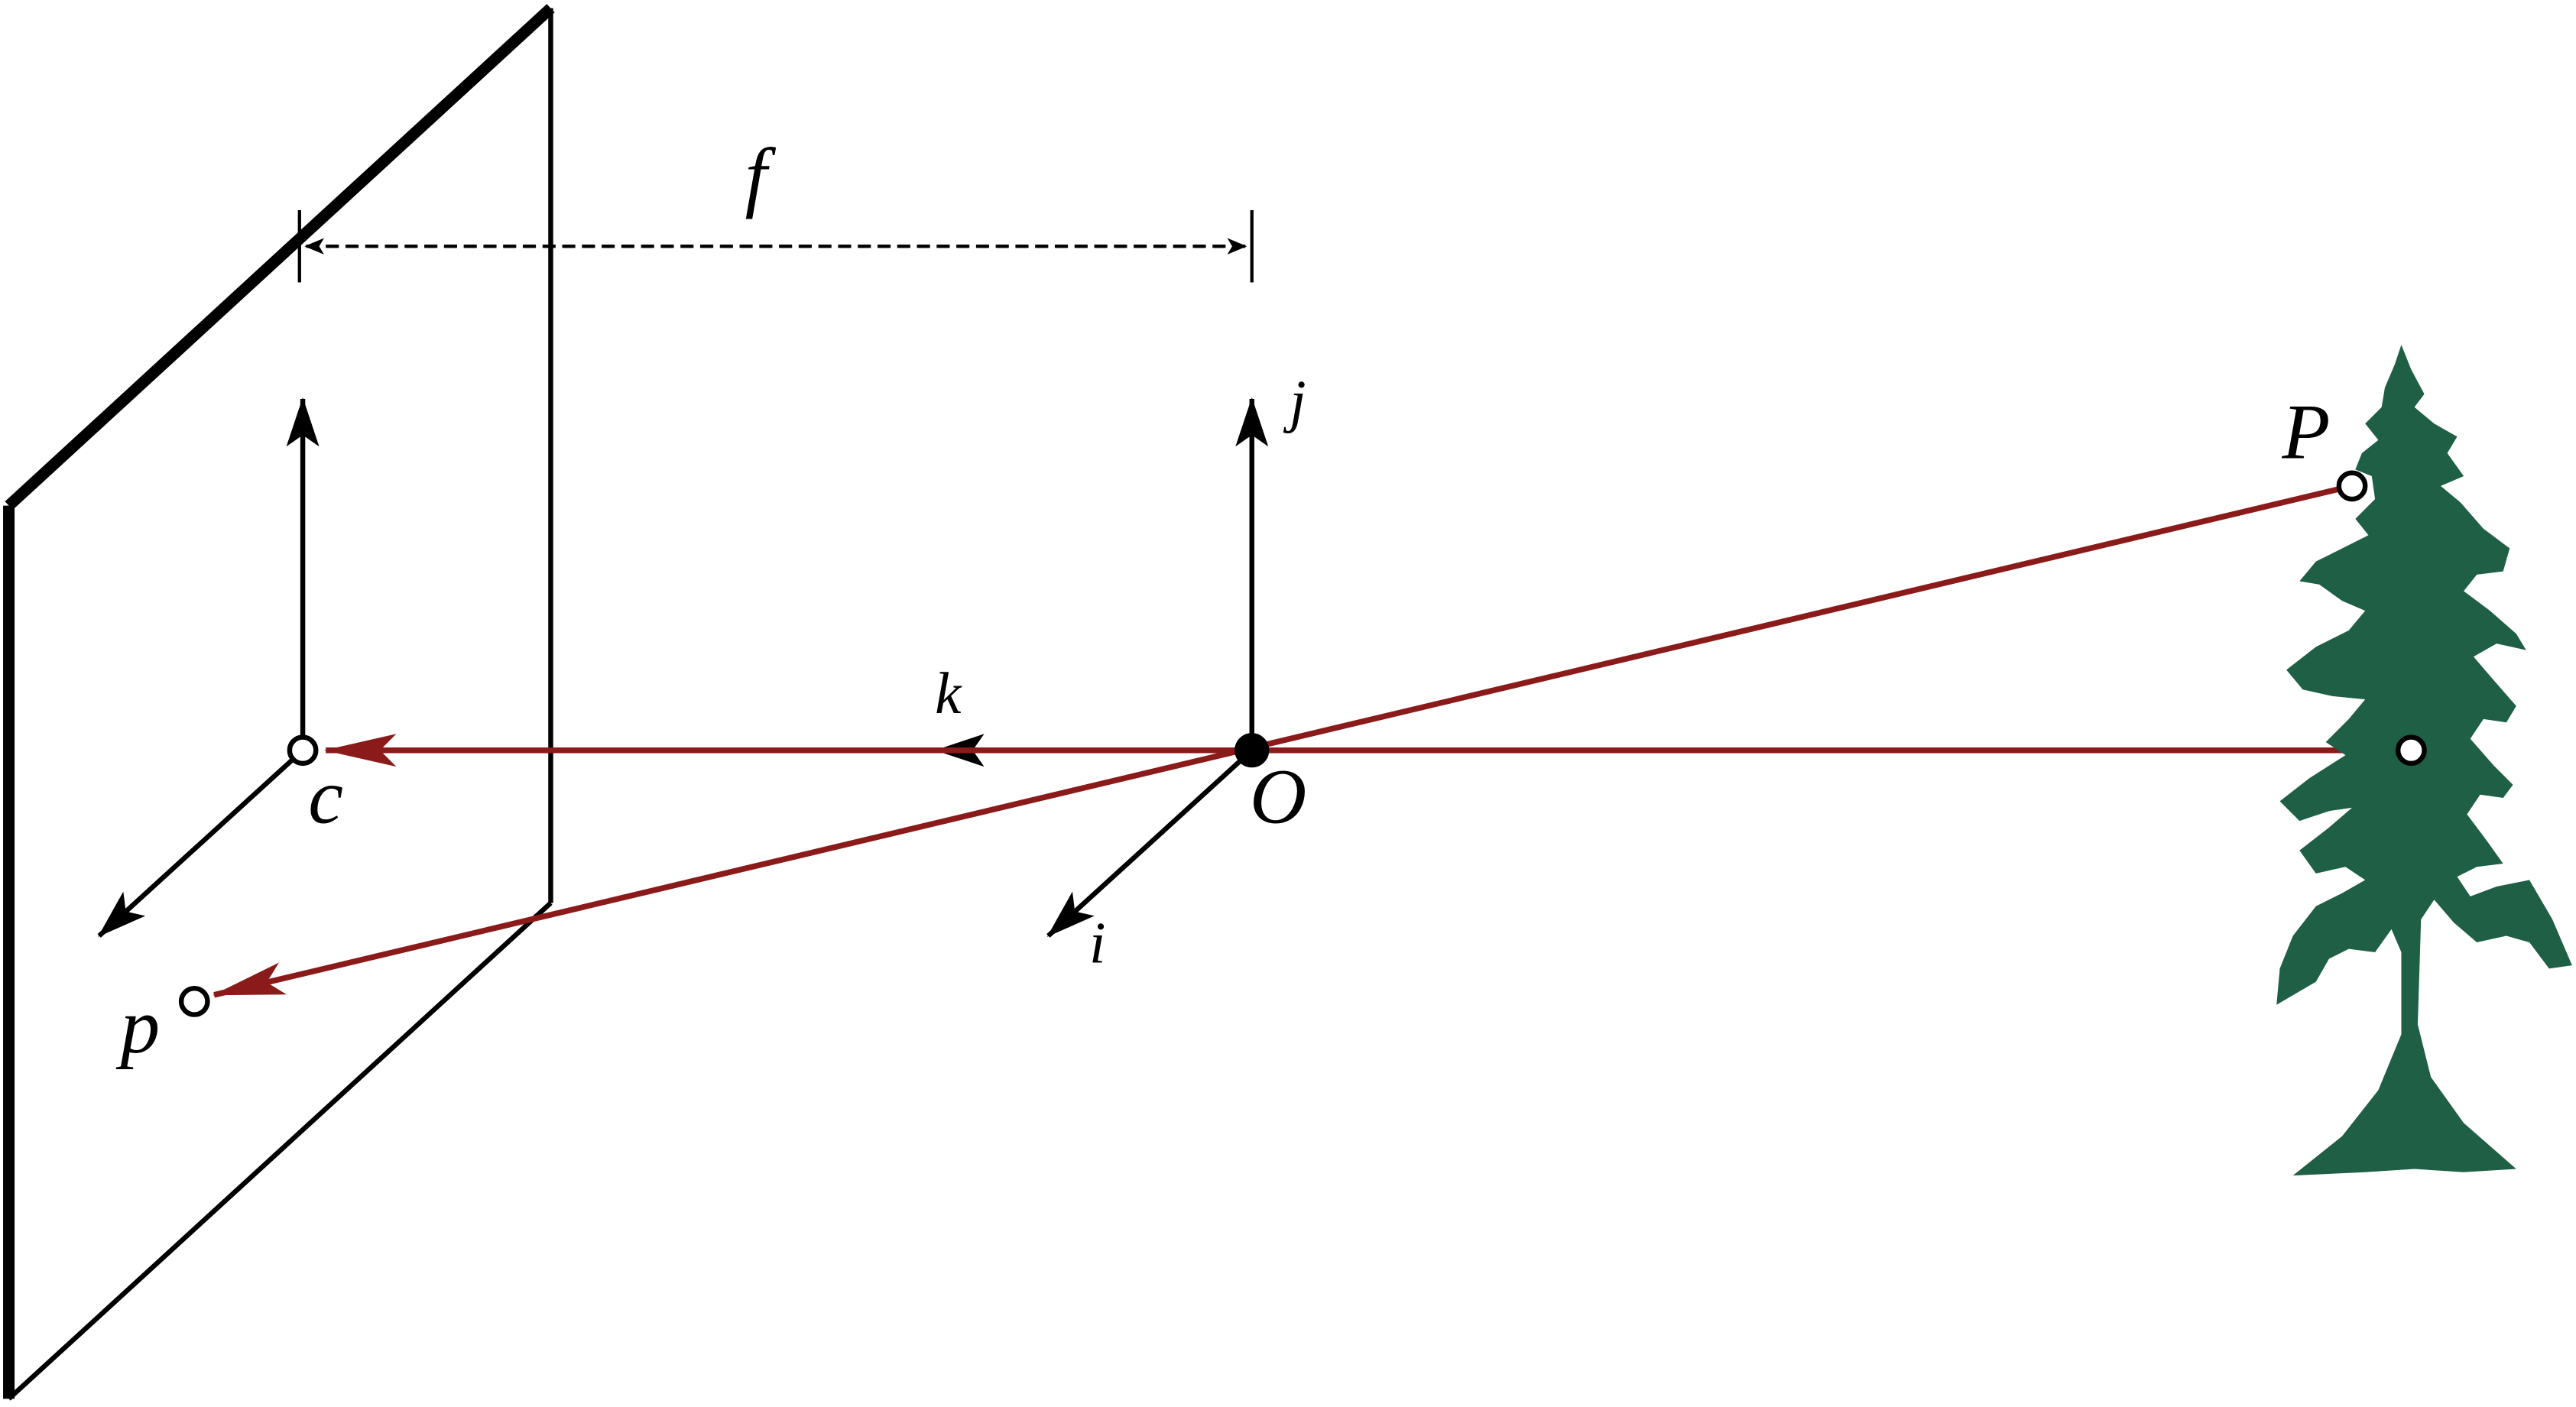 The height and width of the screenshot is (1407, 2576). I want to click on camera-axes, so click(1102, 667).